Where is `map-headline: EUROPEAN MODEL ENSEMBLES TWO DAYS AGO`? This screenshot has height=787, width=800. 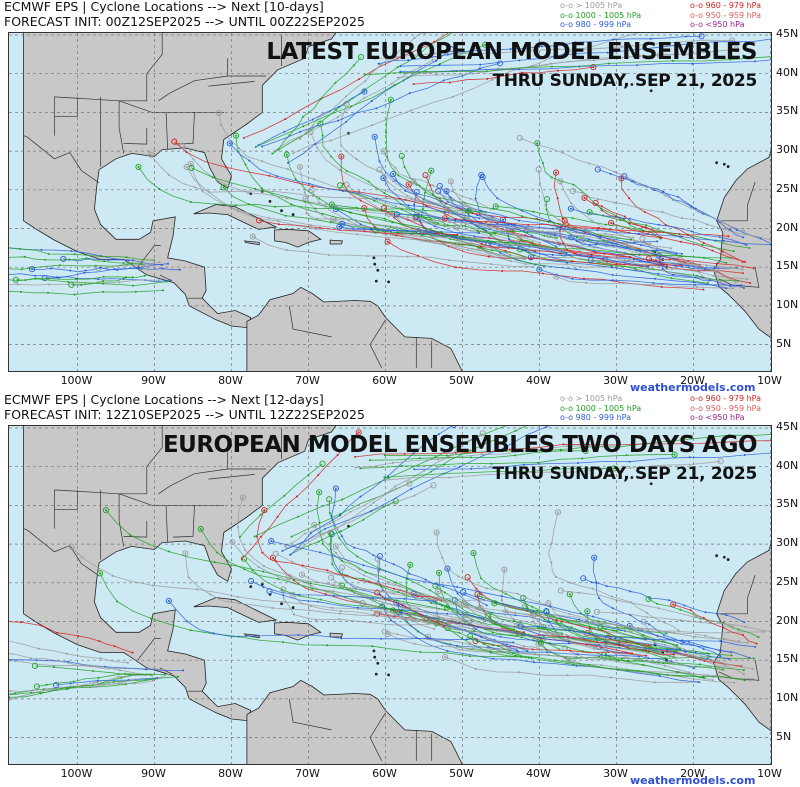 map-headline: EUROPEAN MODEL ENSEMBLES TWO DAYS AGO is located at coordinates (460, 445).